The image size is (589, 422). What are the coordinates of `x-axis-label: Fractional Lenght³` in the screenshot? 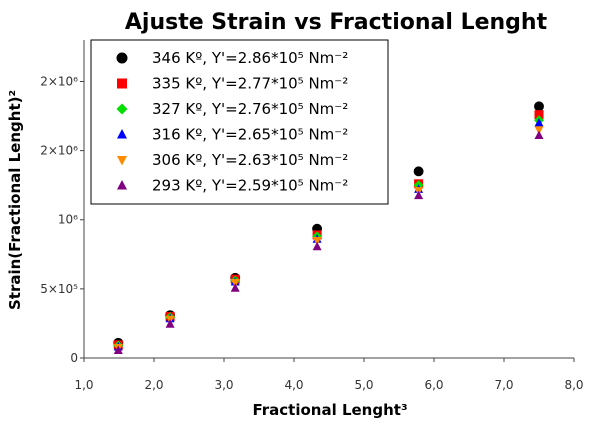 It's located at (329, 410).